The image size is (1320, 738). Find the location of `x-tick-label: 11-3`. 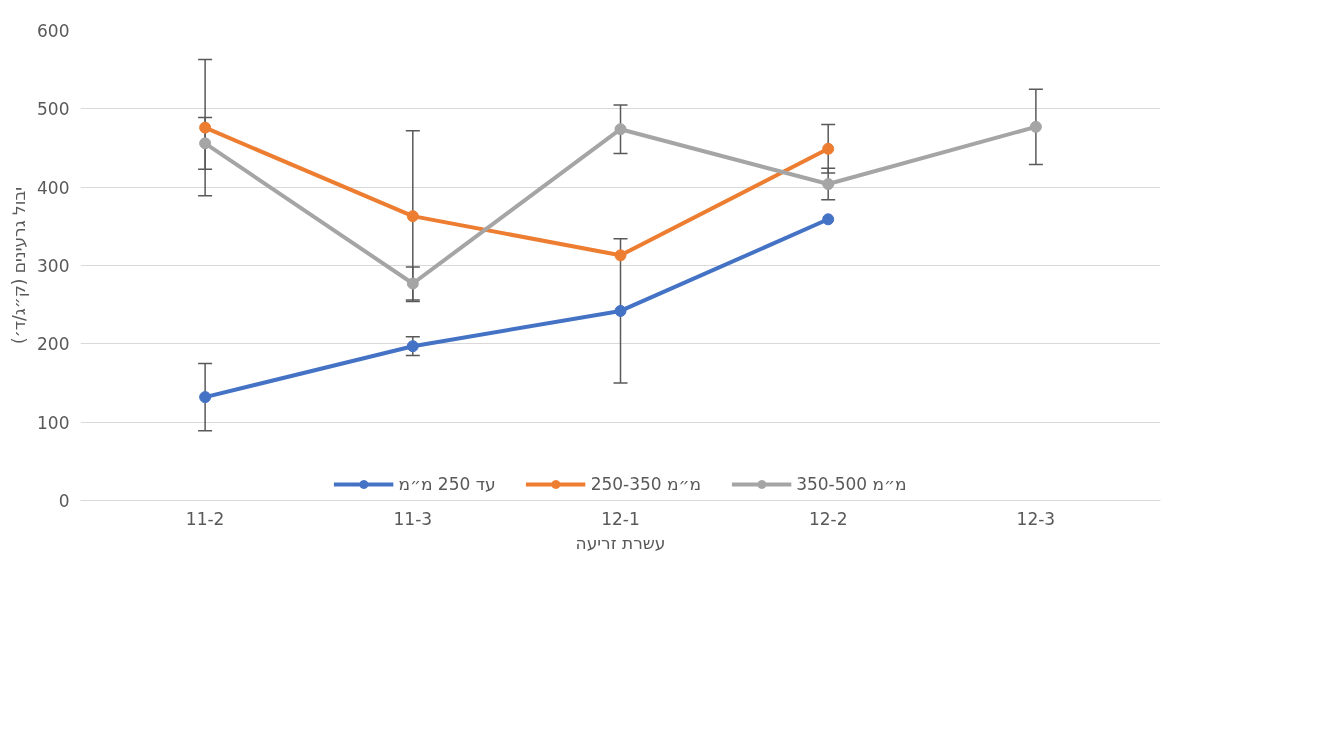

x-tick-label: 11-3 is located at coordinates (413, 518).